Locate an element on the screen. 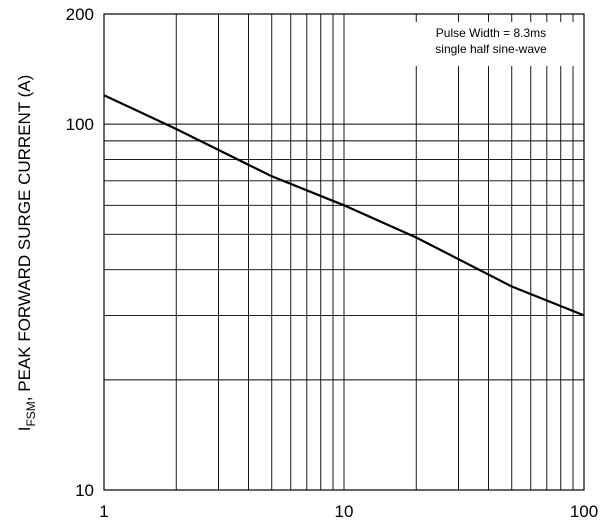 The height and width of the screenshot is (531, 601). y-axis-label: IFSM, PEAK FORWARD SURGE CURRENT (A) is located at coordinates (26, 253).